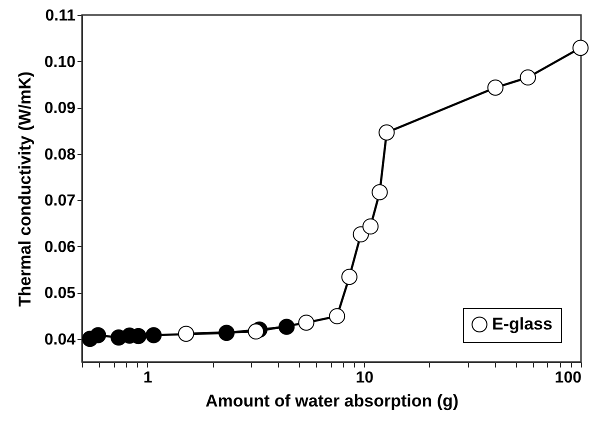  Describe the element at coordinates (60, 247) in the screenshot. I see `y-tick-label: 0.06` at that location.